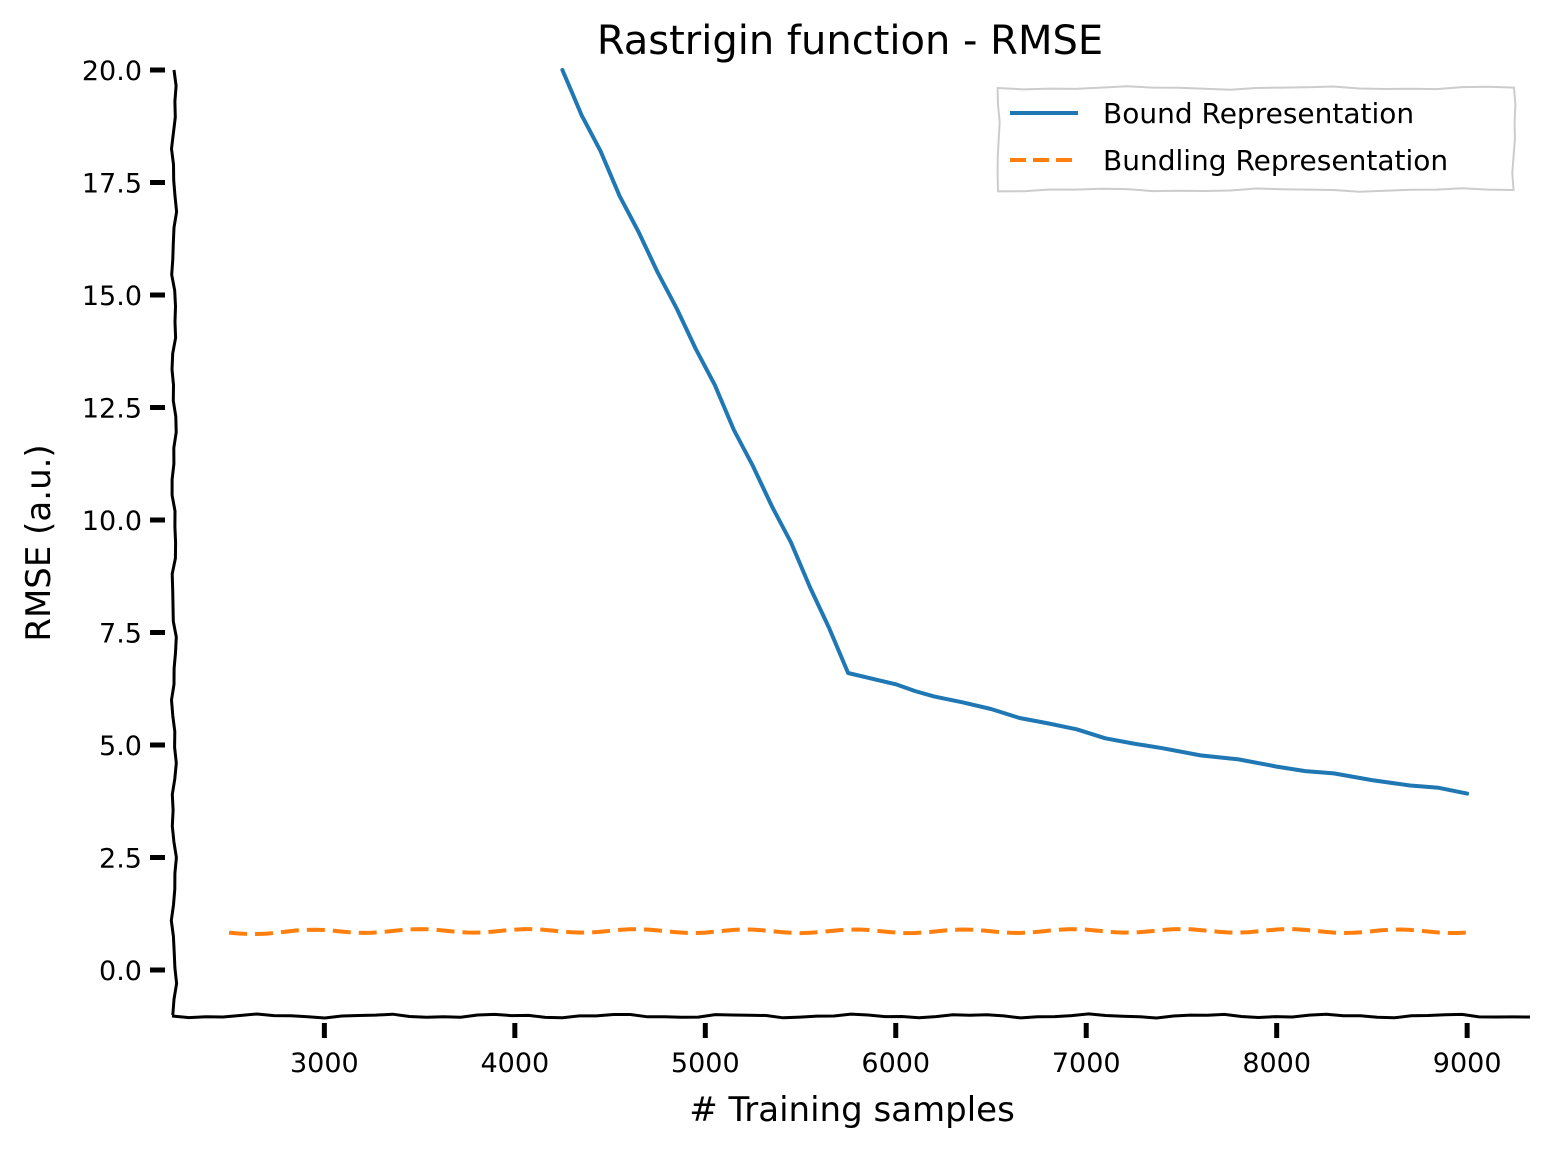  Describe the element at coordinates (514, 1063) in the screenshot. I see `x-tick-label: 4000` at that location.